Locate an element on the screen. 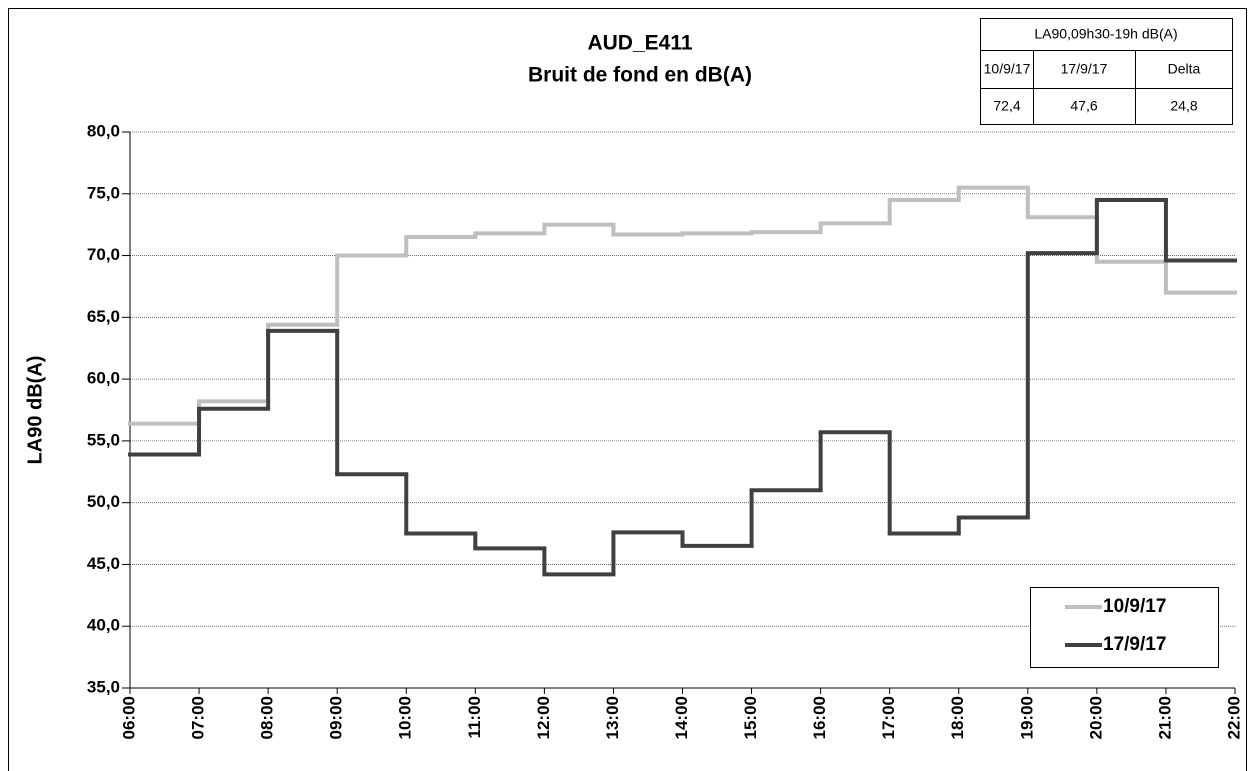 The height and width of the screenshot is (771, 1253). table-title: LA90,09h30-19h dB(A) is located at coordinates (1105, 34).